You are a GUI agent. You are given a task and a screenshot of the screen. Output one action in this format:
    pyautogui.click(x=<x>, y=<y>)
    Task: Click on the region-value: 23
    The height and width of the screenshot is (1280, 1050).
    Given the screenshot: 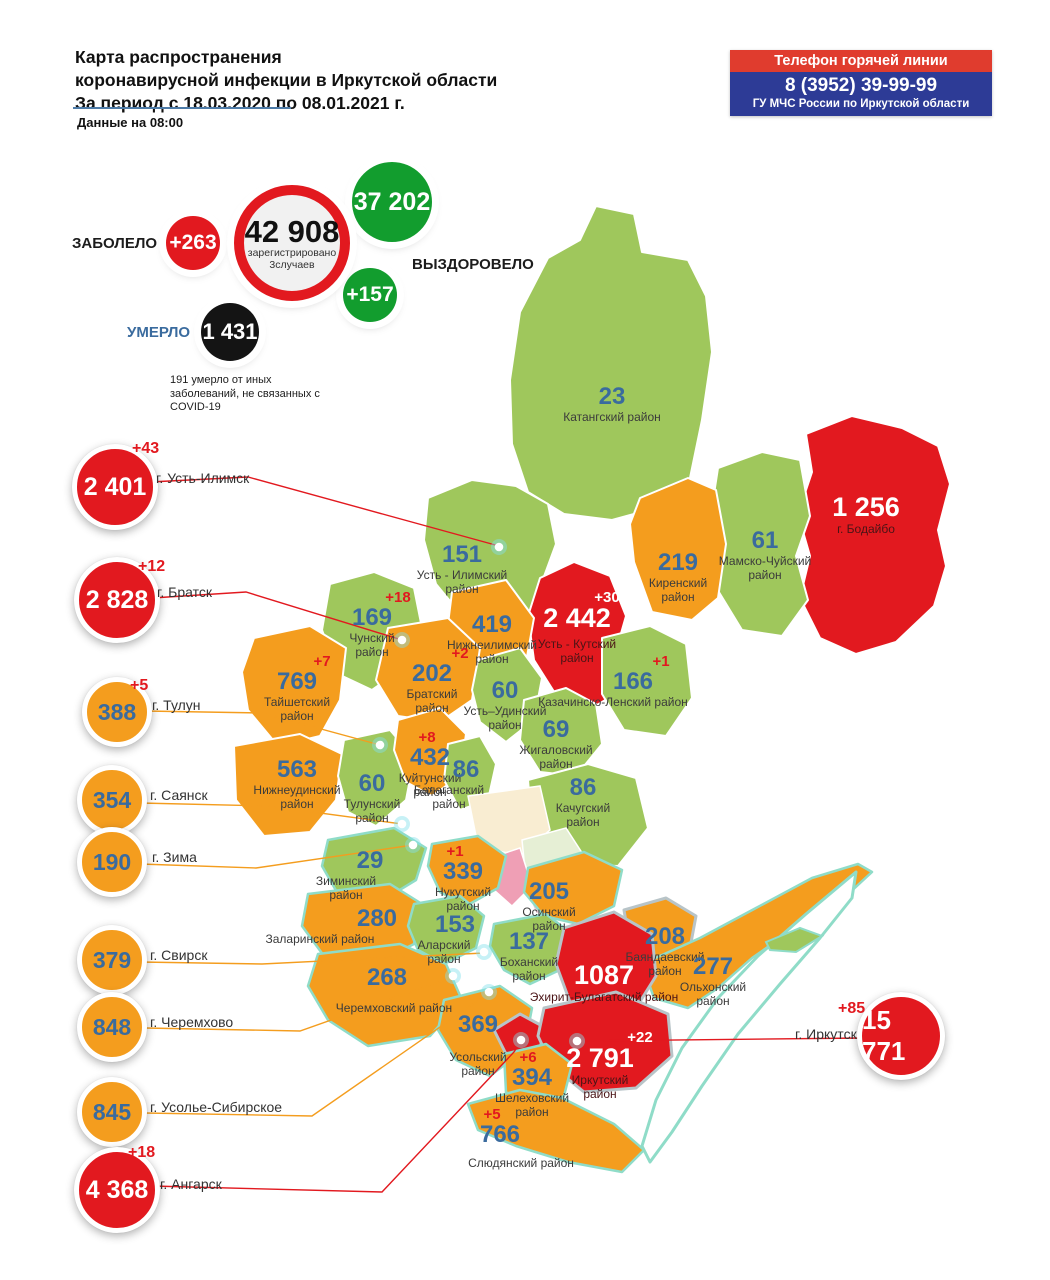 What is the action you would take?
    pyautogui.click(x=612, y=396)
    